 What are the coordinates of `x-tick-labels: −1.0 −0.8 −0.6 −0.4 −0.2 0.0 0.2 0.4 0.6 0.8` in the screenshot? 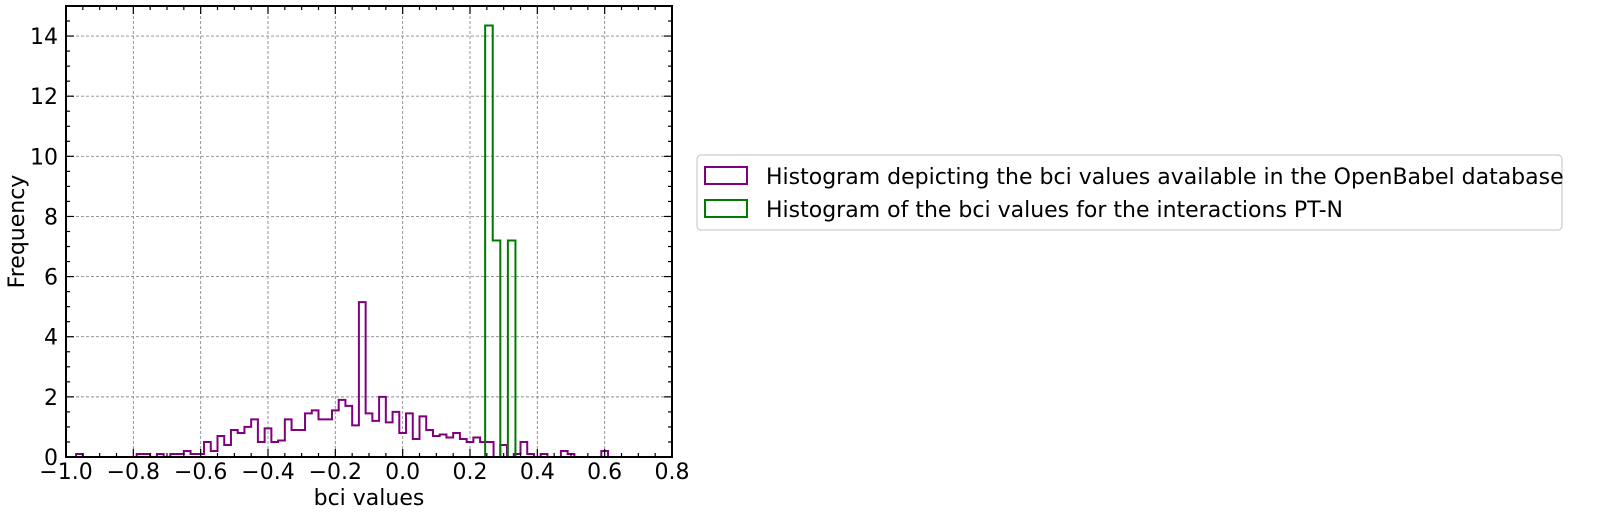 It's located at (364, 472).